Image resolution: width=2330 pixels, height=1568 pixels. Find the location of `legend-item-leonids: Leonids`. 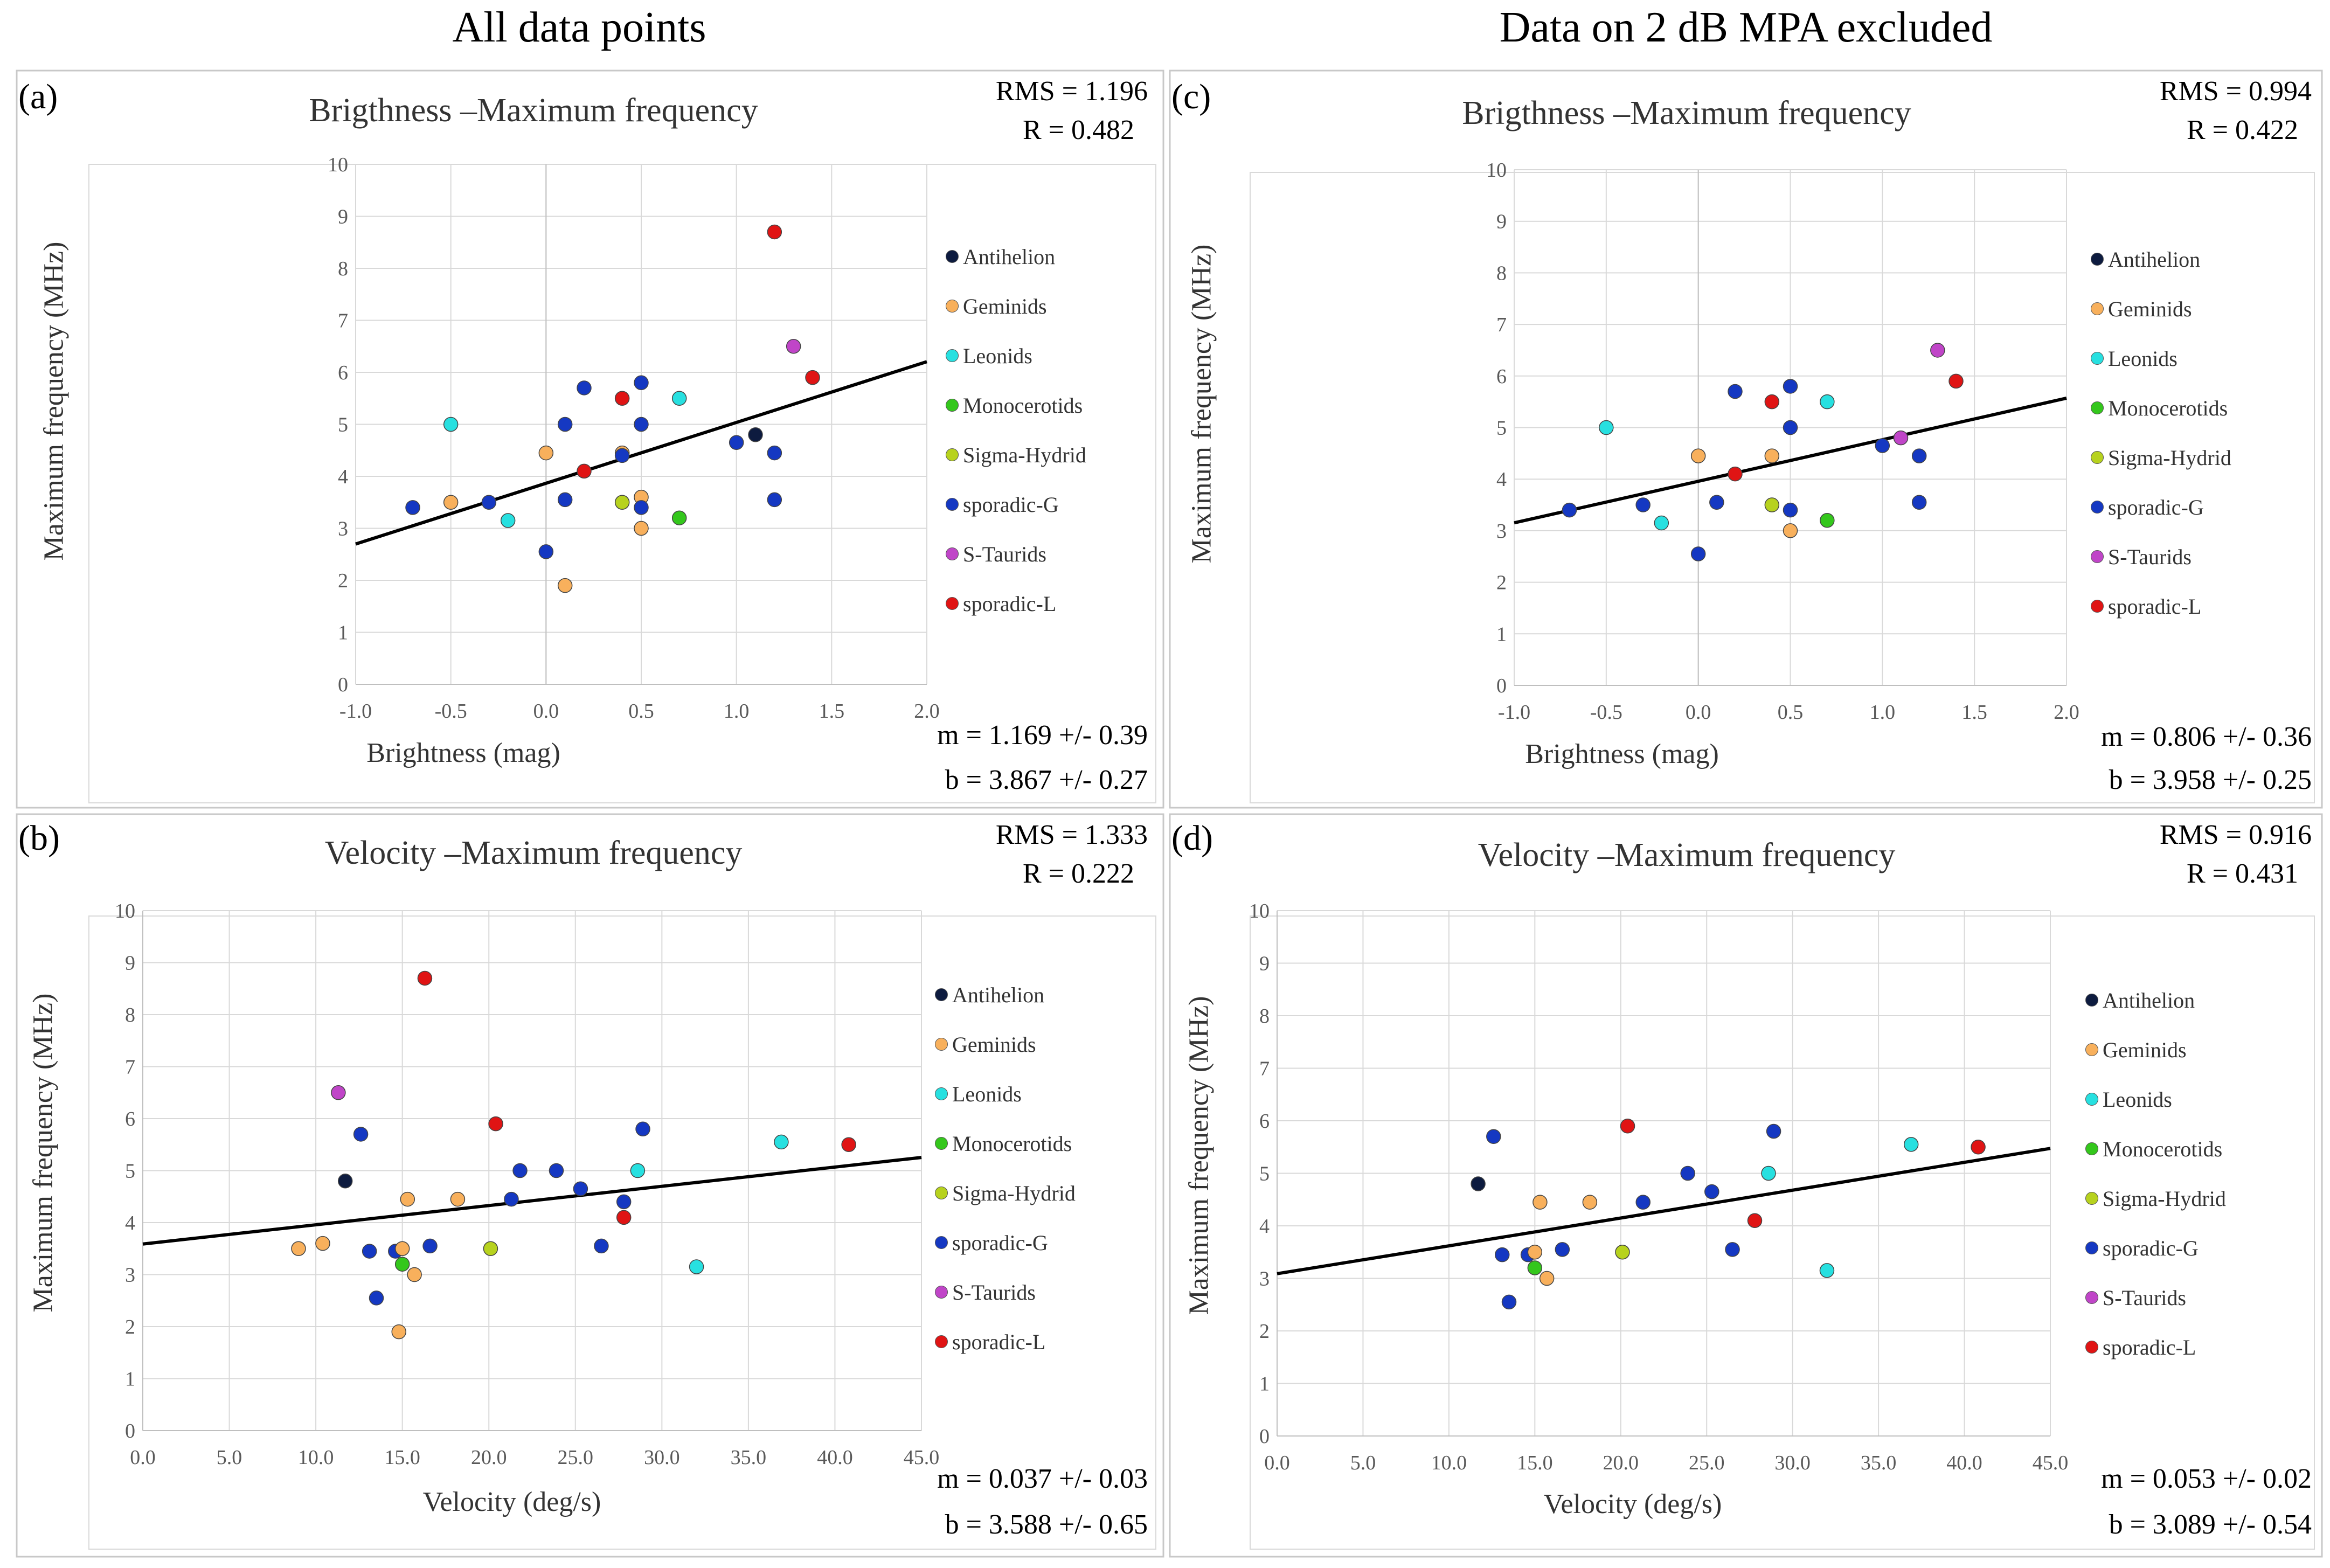

legend-item-leonids: Leonids is located at coordinates (2161, 358).